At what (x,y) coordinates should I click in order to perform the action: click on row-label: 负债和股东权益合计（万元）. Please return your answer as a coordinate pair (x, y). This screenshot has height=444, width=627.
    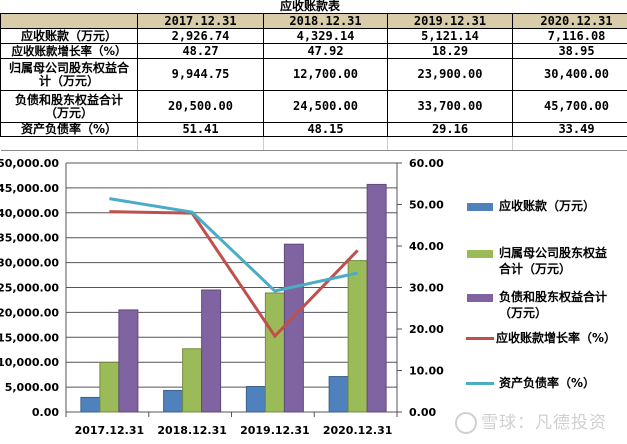
    Looking at the image, I should click on (69, 107).